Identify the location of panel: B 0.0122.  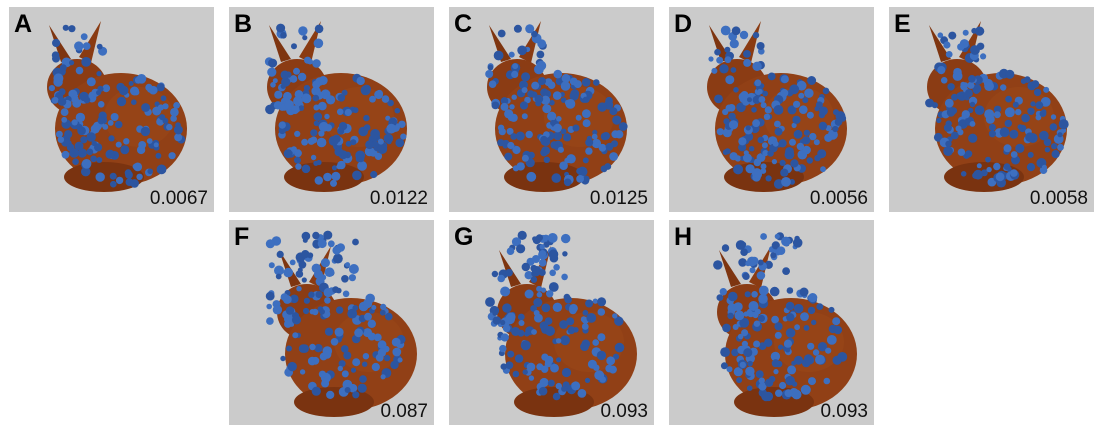
(331, 109).